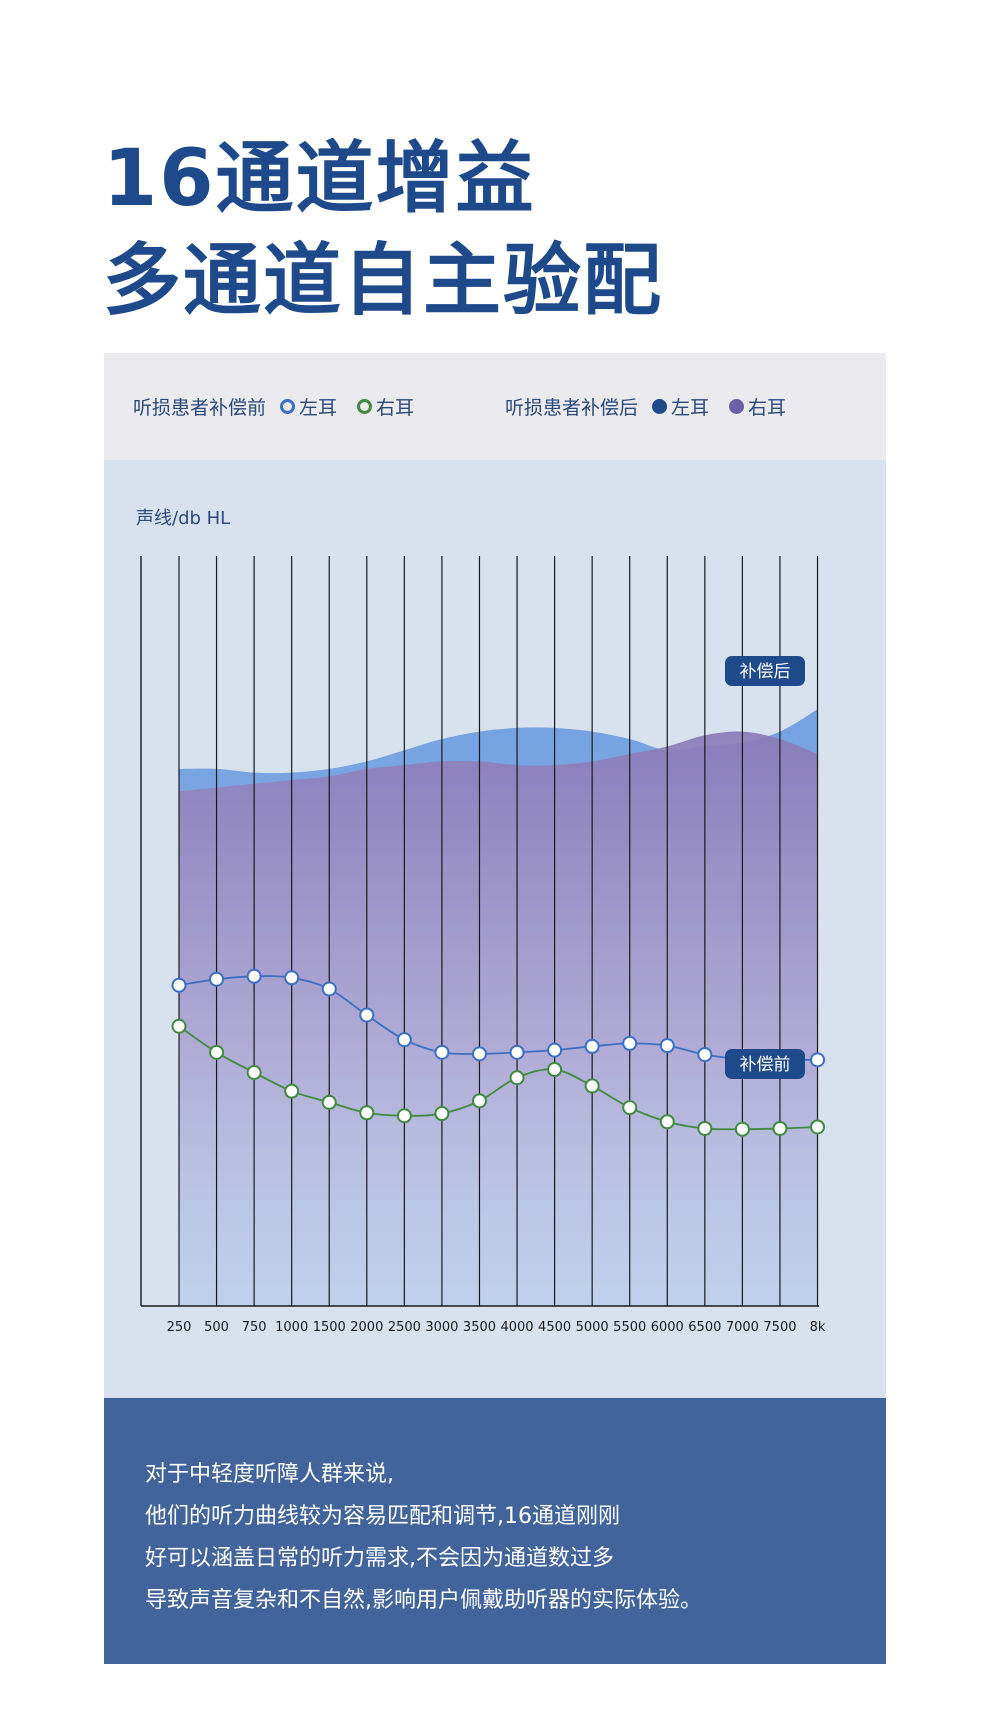 This screenshot has height=1721, width=1000. I want to click on x-tick-label: 500, so click(216, 1327).